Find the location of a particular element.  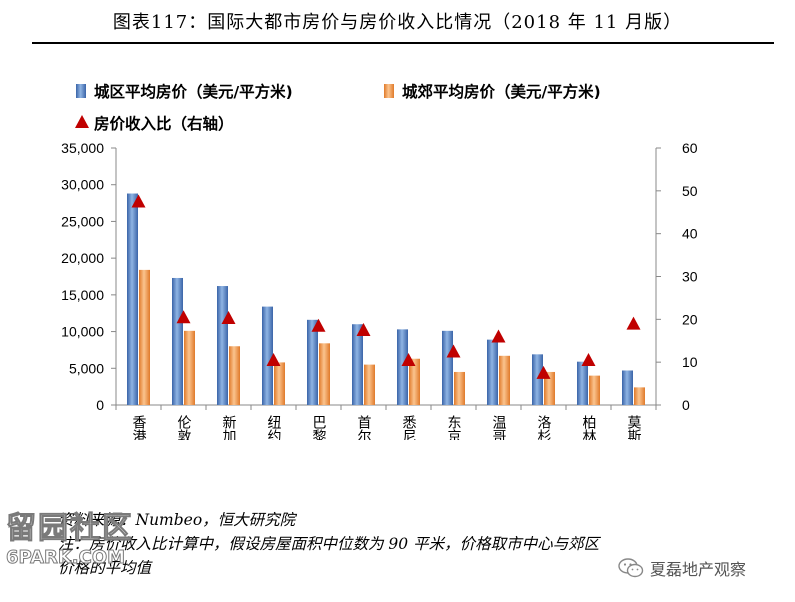

watermark-6park: 留园社区 6PARK.COM is located at coordinates (70, 536).